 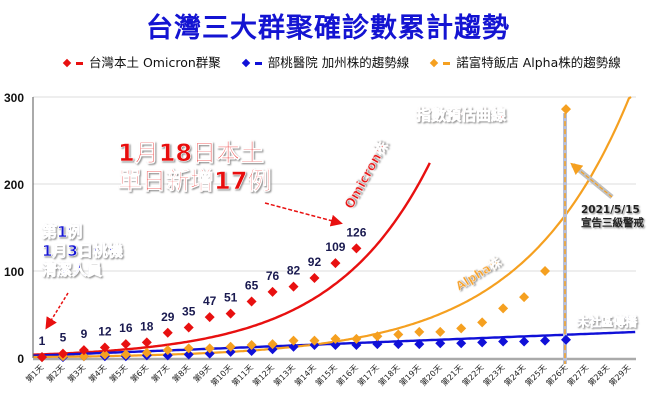 What do you see at coordinates (118, 373) in the screenshot?
I see `x-tick-label: 第5天` at bounding box center [118, 373].